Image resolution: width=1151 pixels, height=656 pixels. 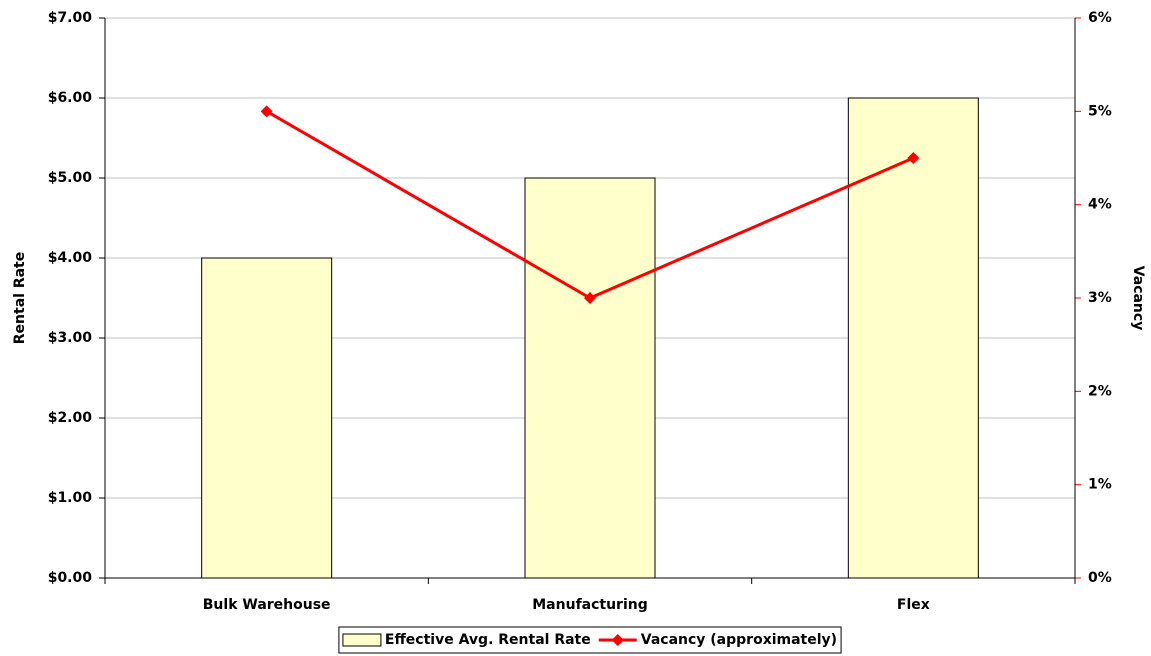 I want to click on x-tick-label: Flex, so click(x=913, y=605).